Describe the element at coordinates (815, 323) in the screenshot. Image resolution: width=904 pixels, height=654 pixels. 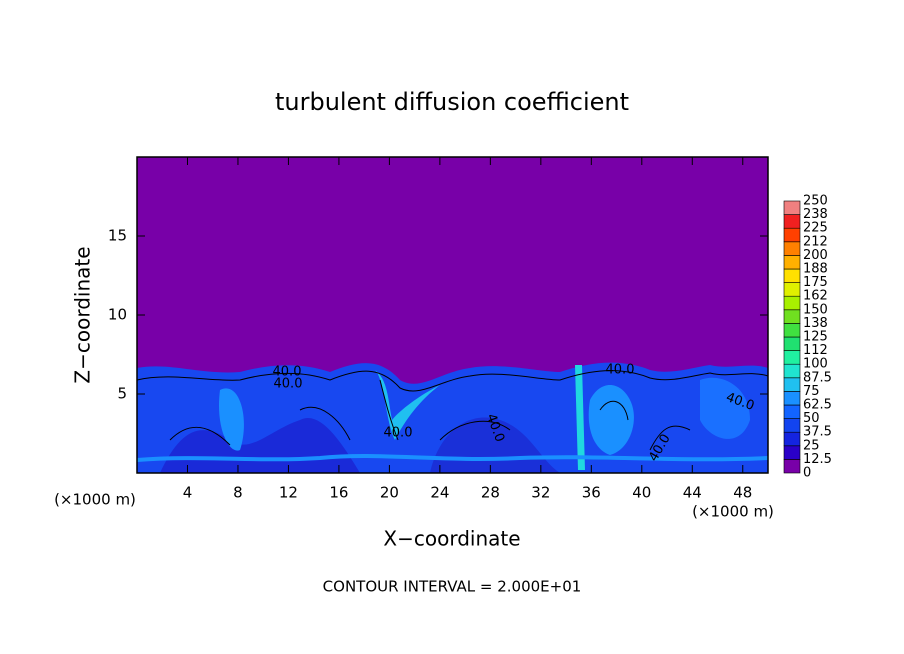
I see `colorbar-label: 138` at that location.